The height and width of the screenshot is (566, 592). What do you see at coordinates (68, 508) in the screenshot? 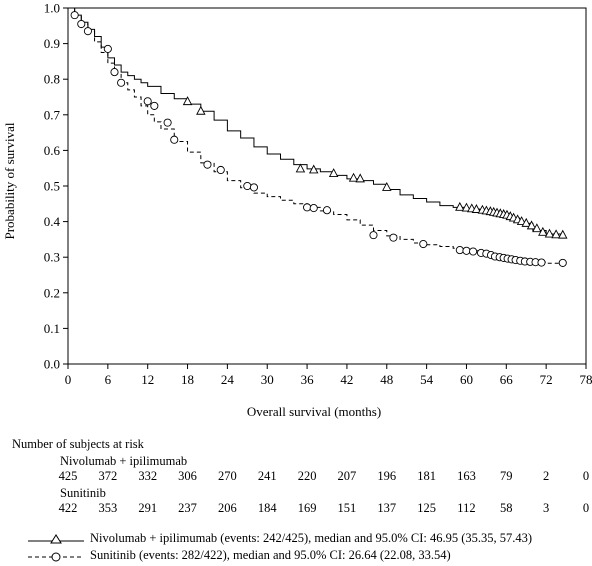
I see `risk-count: 422` at bounding box center [68, 508].